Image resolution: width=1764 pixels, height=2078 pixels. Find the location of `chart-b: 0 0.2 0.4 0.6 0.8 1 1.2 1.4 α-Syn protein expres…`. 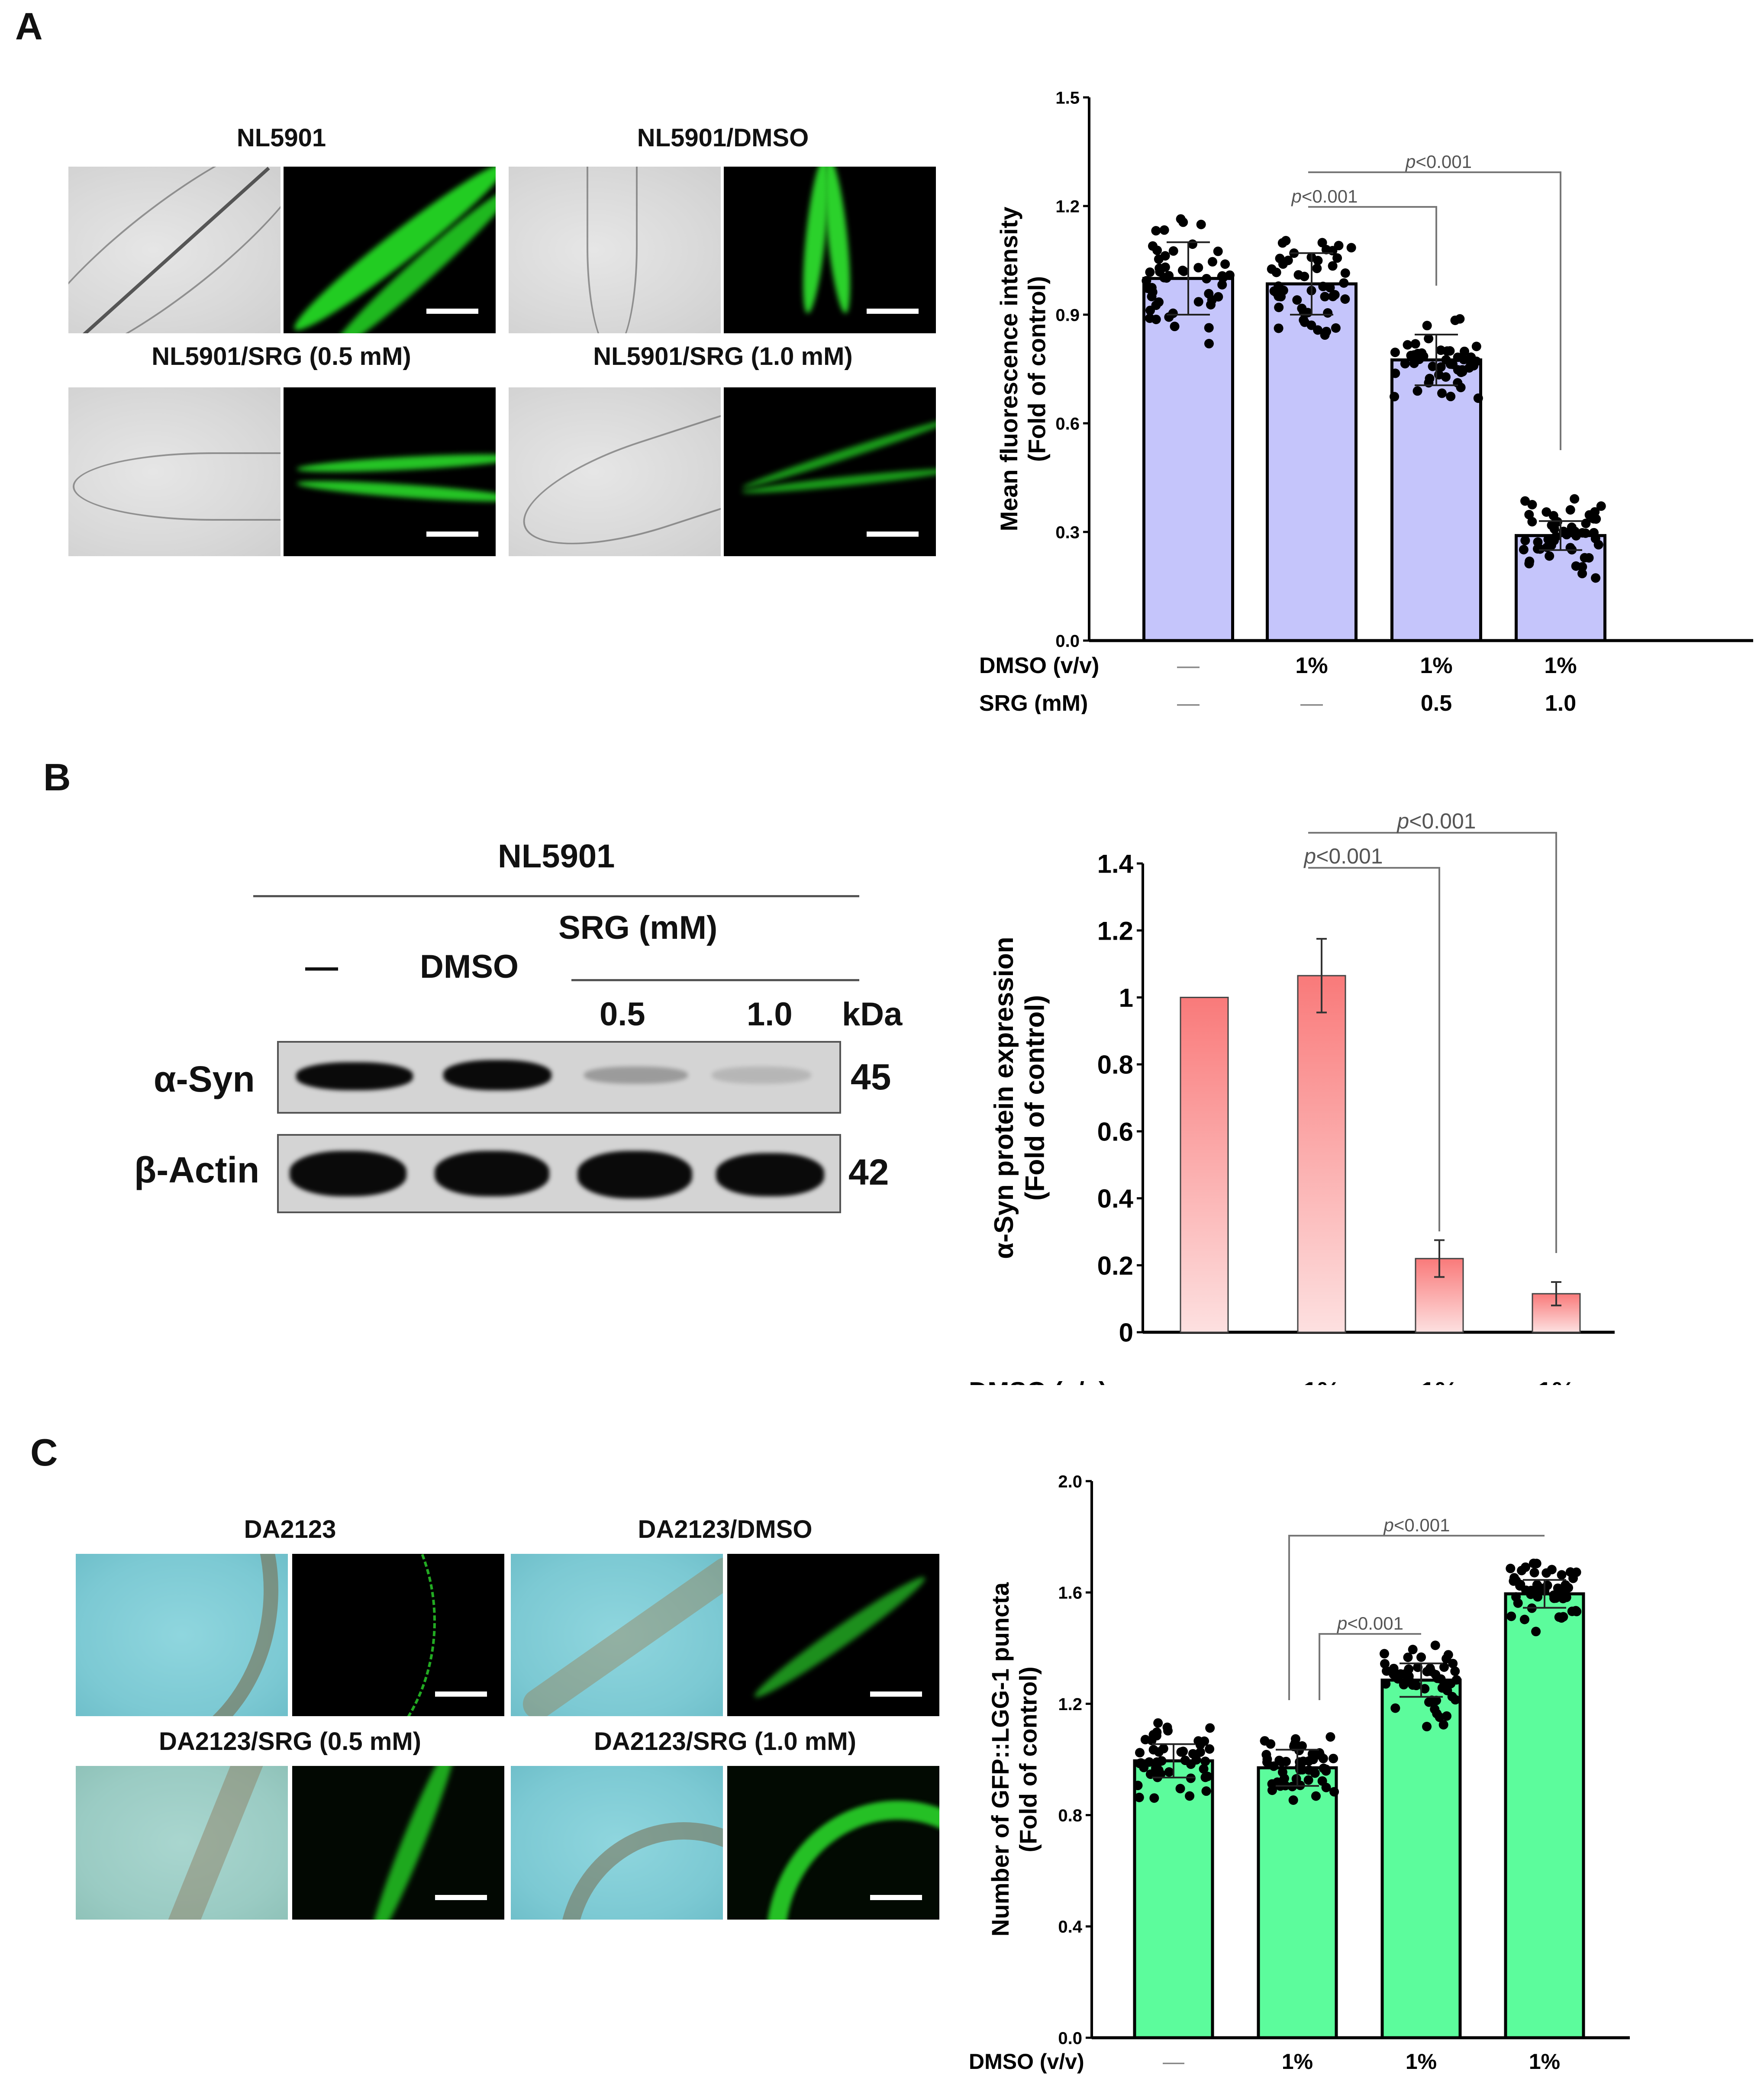

chart-b: 0 0.2 0.4 0.6 0.8 1 1.2 1.4 α-Syn protein expres… is located at coordinates (1292, 1097).